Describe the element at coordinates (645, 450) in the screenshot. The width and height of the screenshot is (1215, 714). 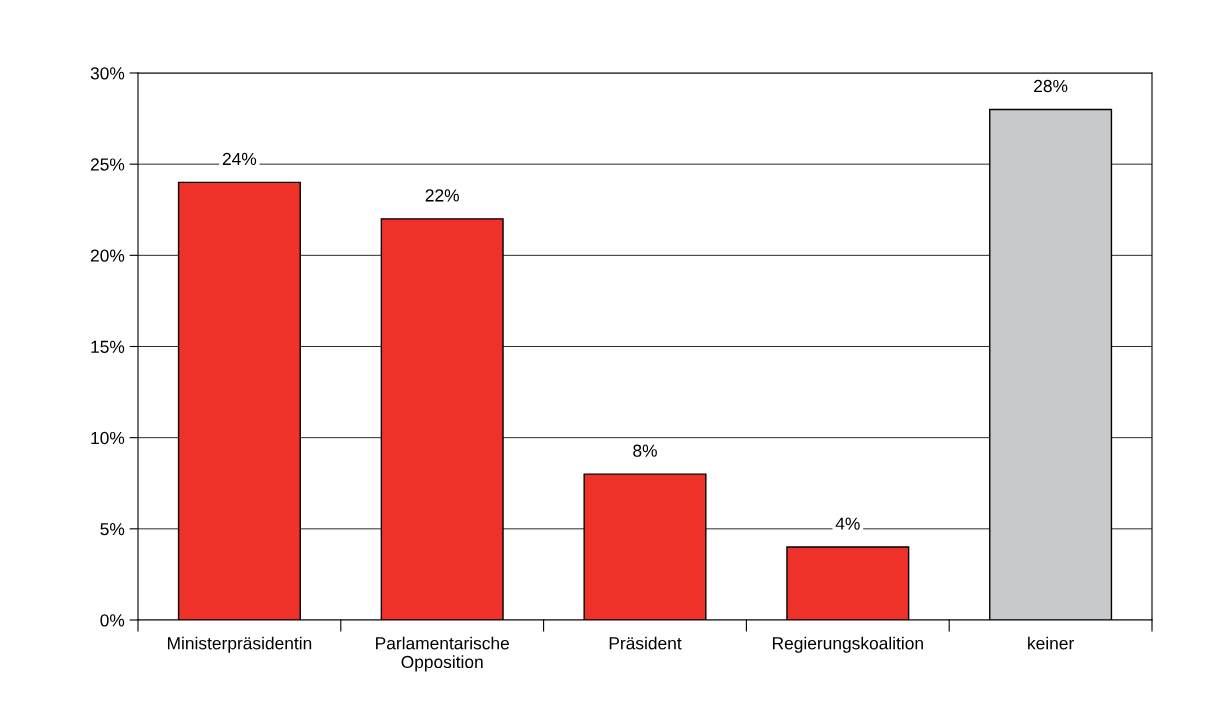
I see `data-label: 8%` at that location.